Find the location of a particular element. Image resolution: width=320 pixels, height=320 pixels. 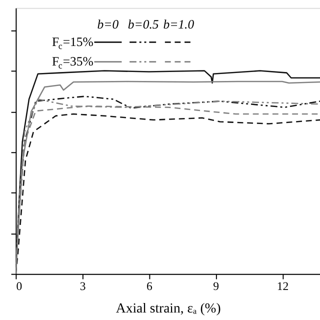

text: b=0.5 is located at coordinates (143, 24).